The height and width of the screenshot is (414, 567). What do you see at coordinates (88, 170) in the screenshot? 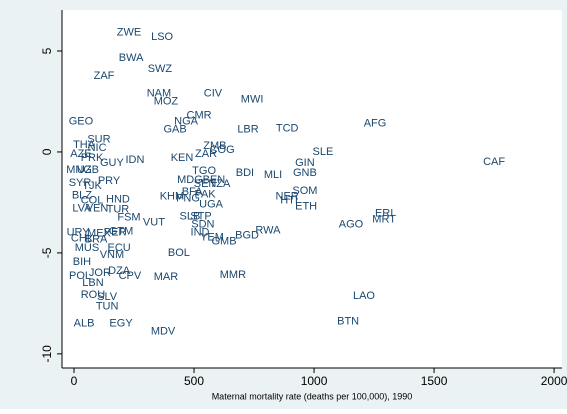
I see `point-label: UZB` at bounding box center [88, 170].